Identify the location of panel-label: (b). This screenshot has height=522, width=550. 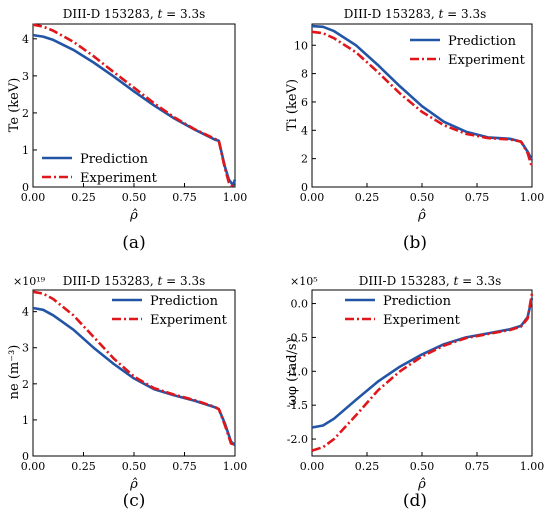
(415, 243).